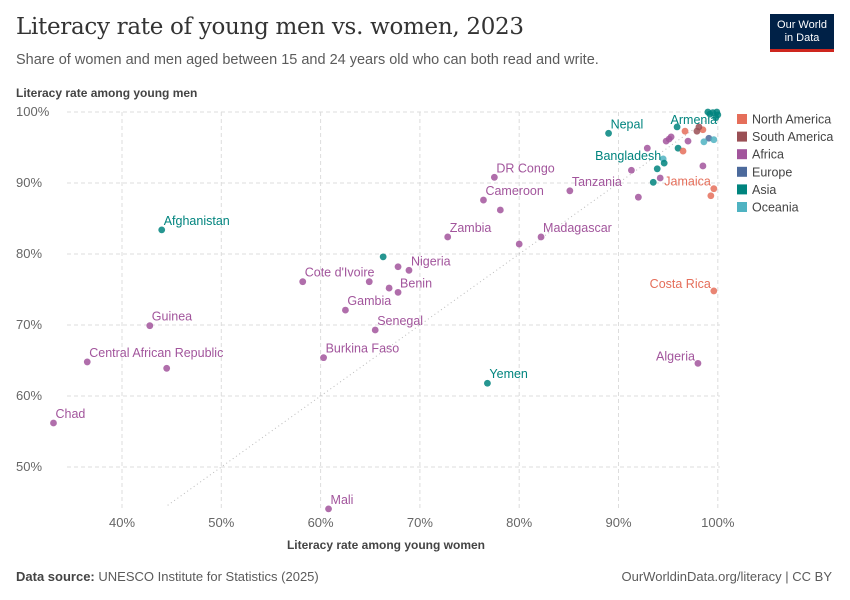 The image size is (850, 600). What do you see at coordinates (618, 522) in the screenshot?
I see `x-tick-label: 90%` at bounding box center [618, 522].